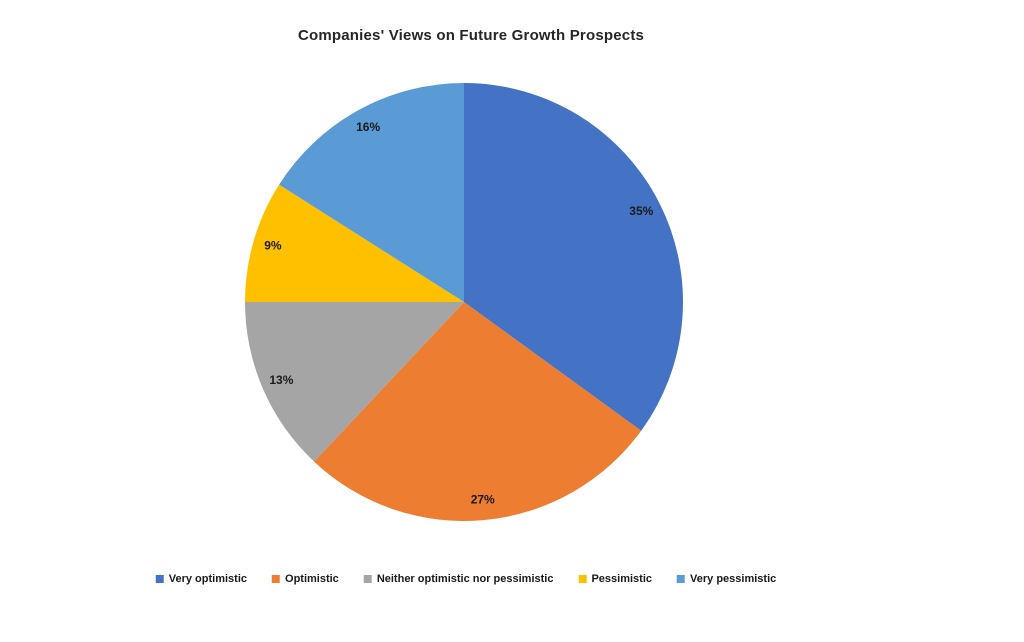 This screenshot has height=642, width=1024. What do you see at coordinates (622, 579) in the screenshot?
I see `legend-label: Pessimistic` at bounding box center [622, 579].